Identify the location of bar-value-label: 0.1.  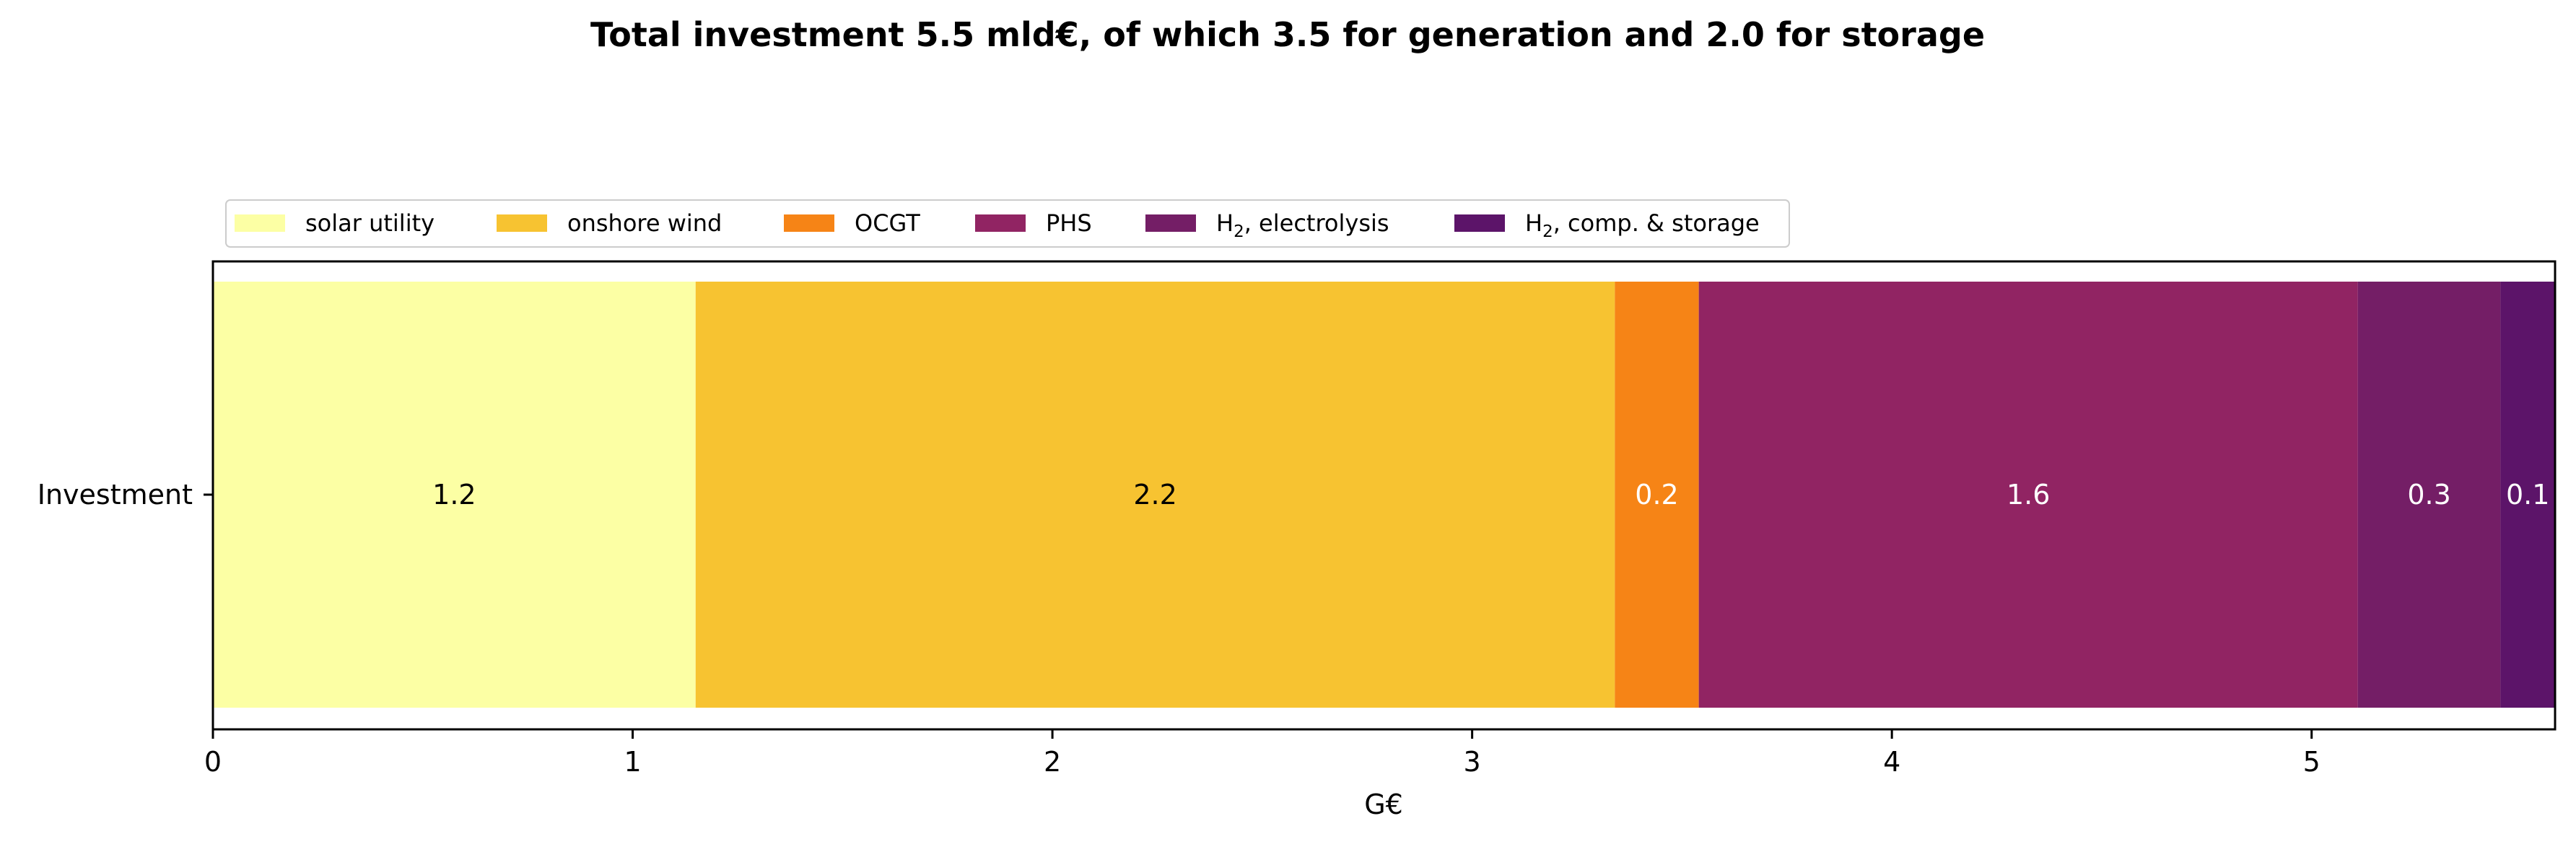
(2527, 495).